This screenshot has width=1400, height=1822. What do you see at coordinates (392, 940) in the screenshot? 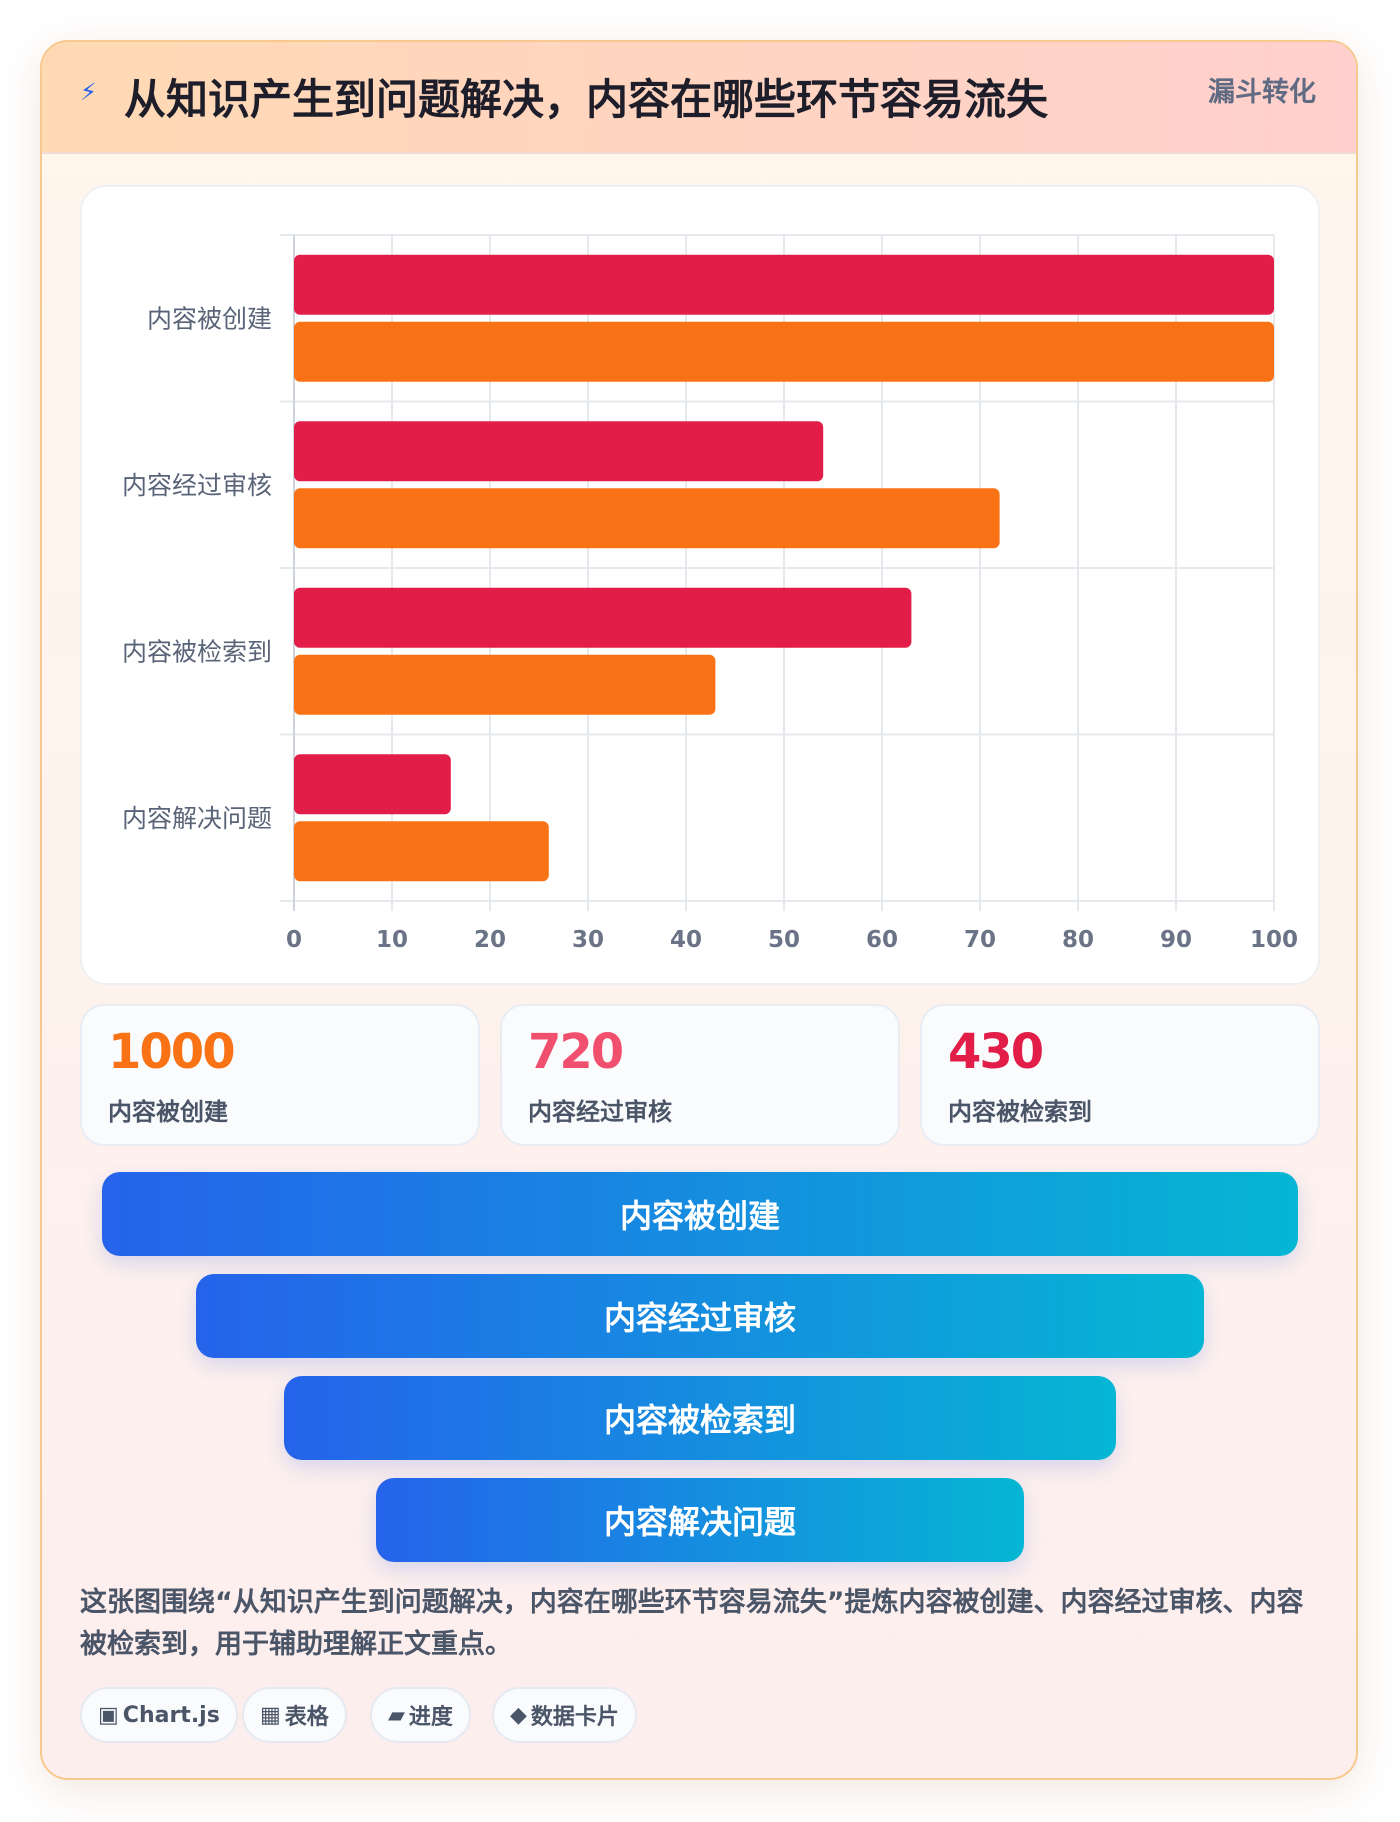
I see `x-tick-label: 10` at bounding box center [392, 940].